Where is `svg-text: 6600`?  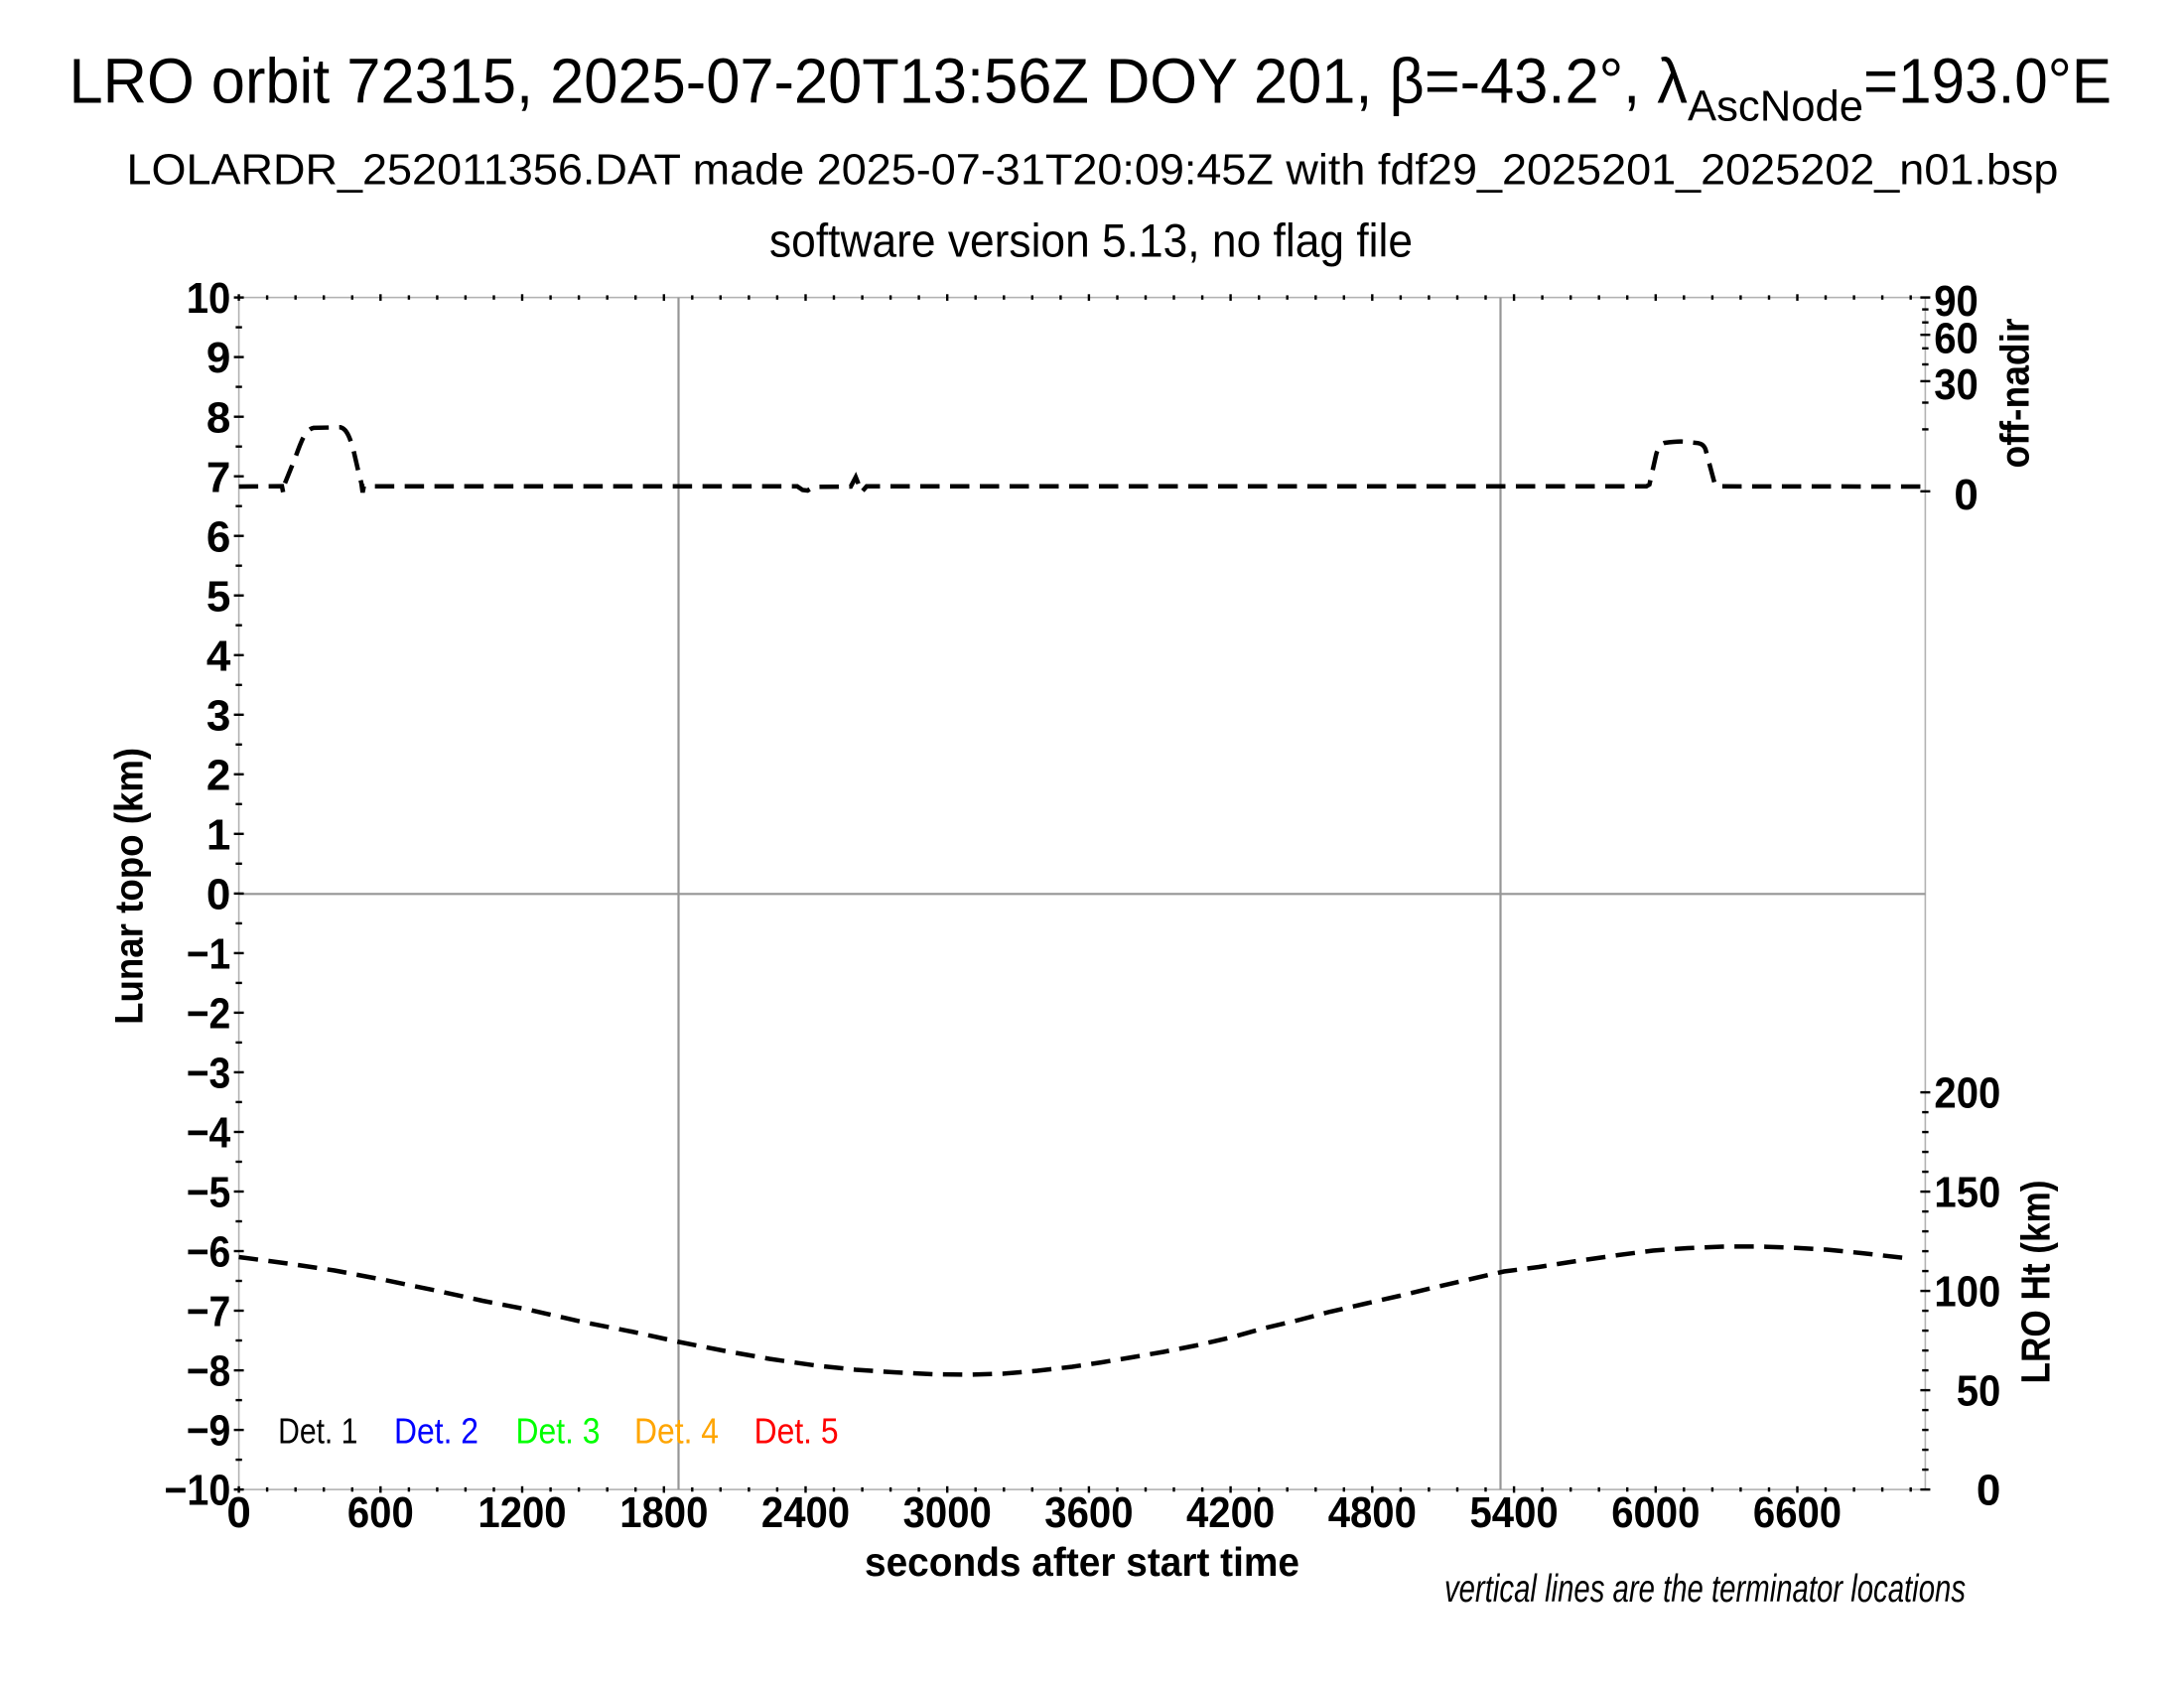 svg-text: 6600 is located at coordinates (1797, 1512).